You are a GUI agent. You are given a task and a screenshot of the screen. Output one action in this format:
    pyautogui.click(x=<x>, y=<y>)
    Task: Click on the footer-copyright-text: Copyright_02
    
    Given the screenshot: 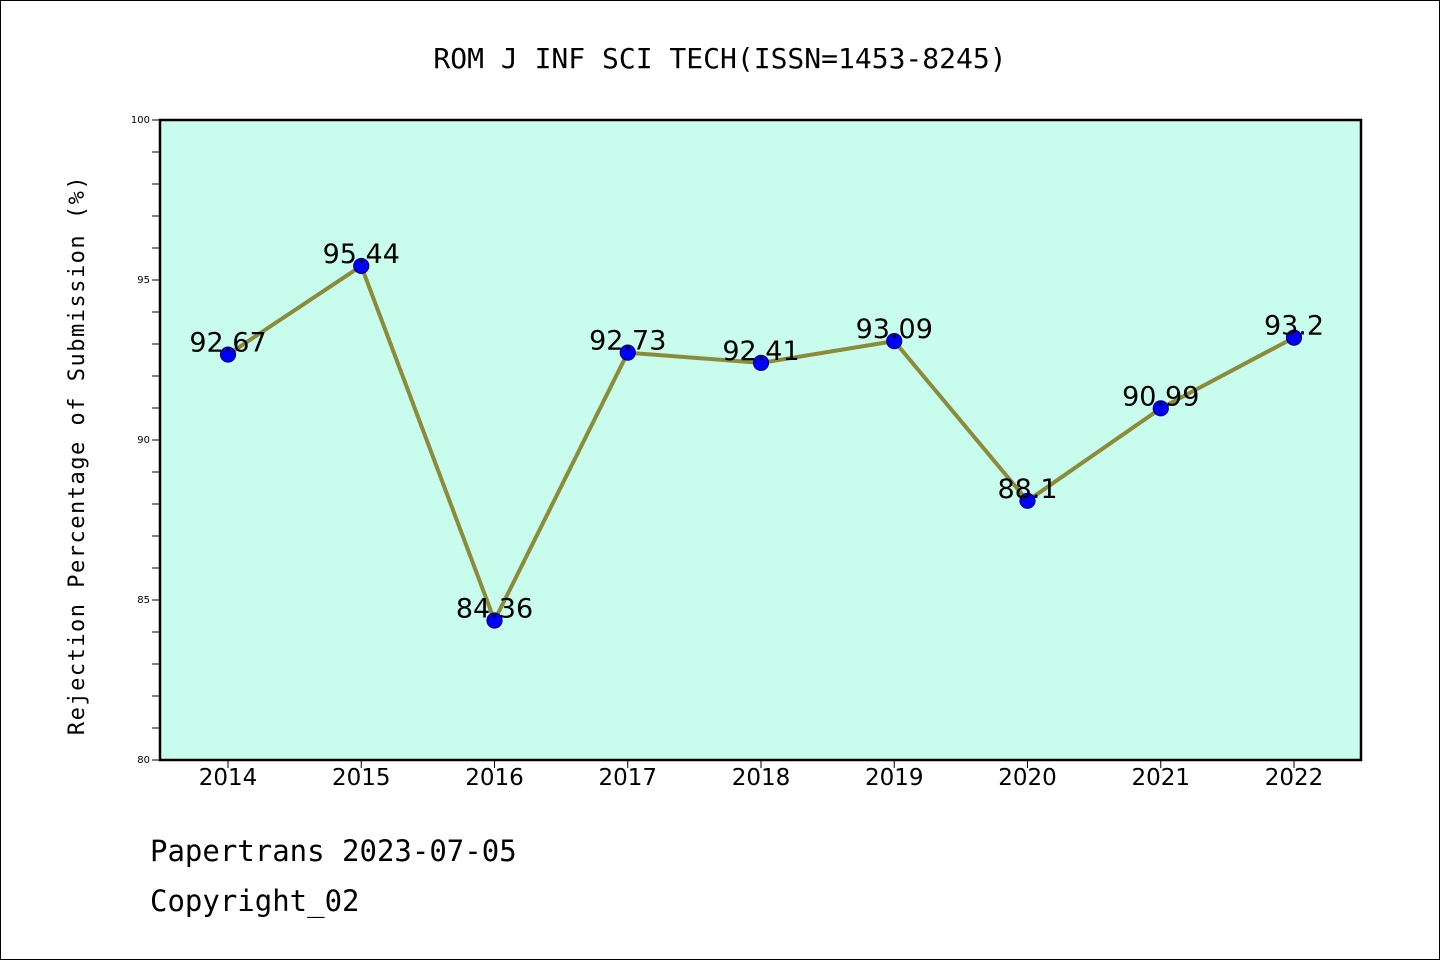 What is the action you would take?
    pyautogui.click(x=255, y=901)
    